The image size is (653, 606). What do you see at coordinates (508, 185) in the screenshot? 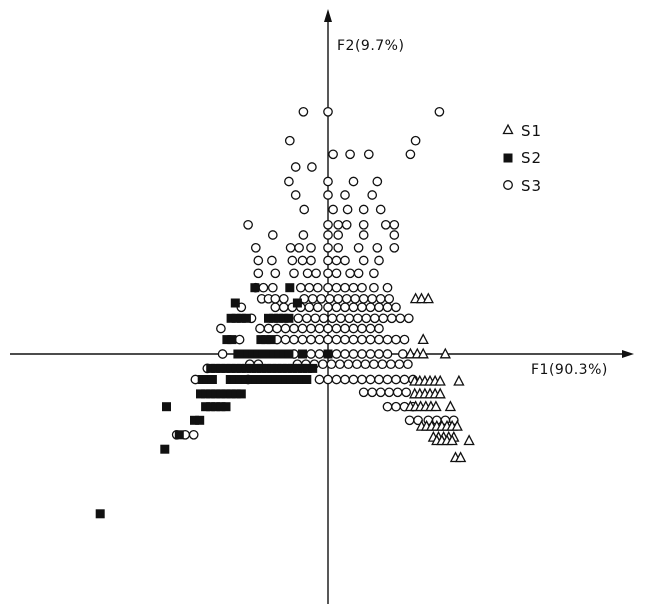
I see `legend-circle-marker` at bounding box center [508, 185].